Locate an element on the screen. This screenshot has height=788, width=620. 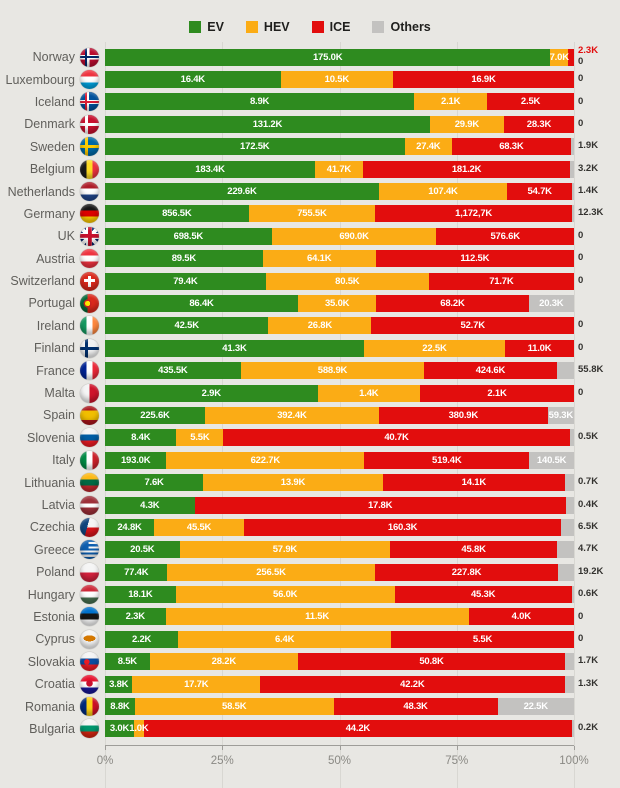
segment-value-label: 107.4K is located at coordinates (443, 192).